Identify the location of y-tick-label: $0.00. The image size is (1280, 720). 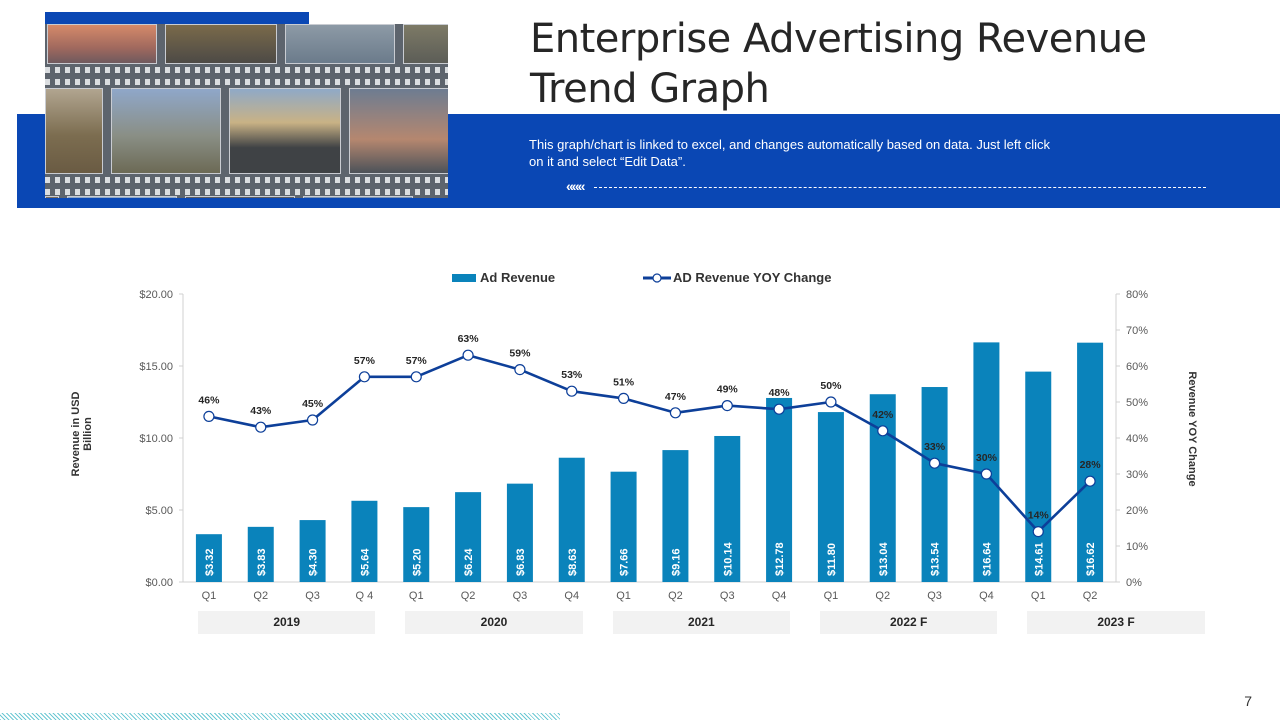
(159, 583).